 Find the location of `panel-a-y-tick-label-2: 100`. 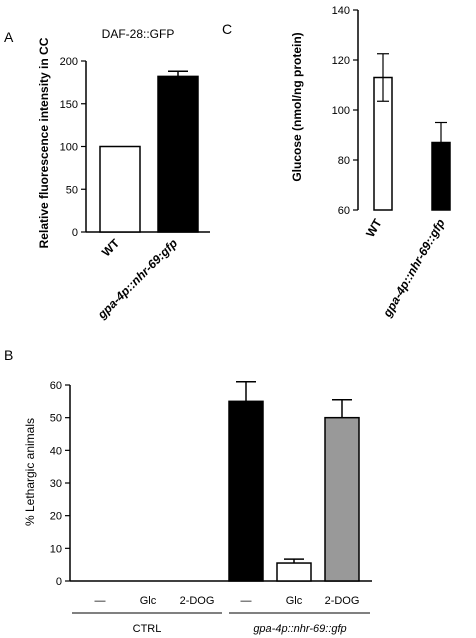

panel-a-y-tick-label-2: 100 is located at coordinates (69, 148).